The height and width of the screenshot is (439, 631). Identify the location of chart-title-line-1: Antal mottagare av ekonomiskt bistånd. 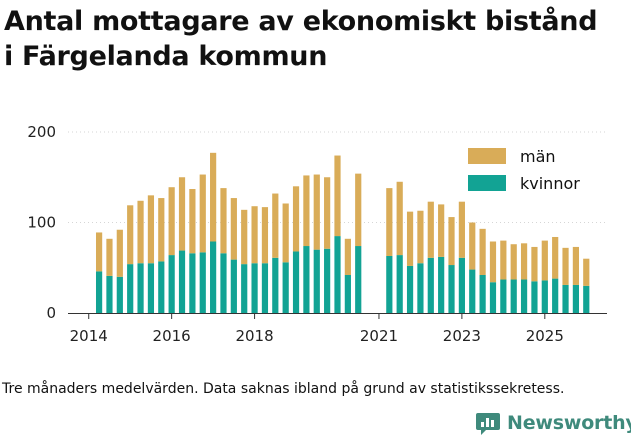
(301, 21).